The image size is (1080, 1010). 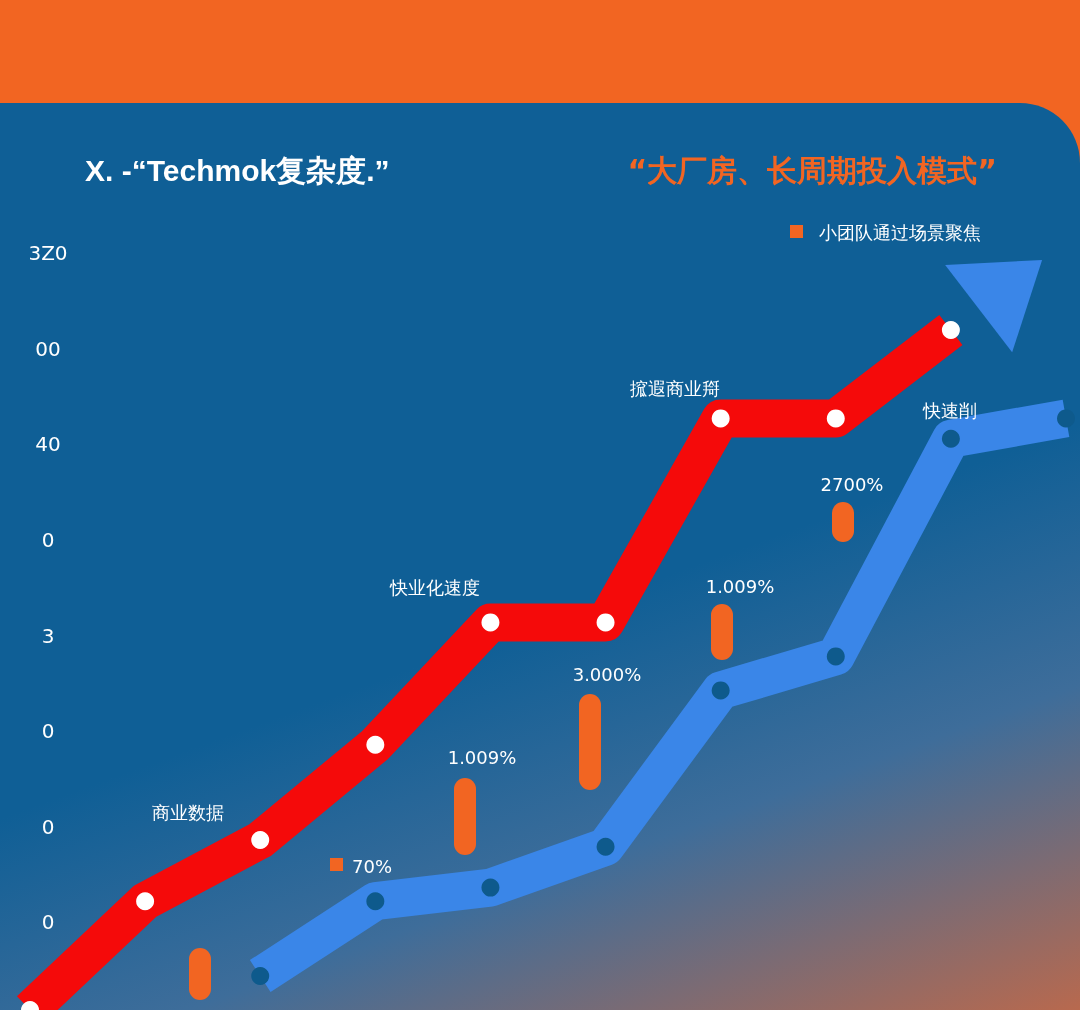 What do you see at coordinates (900, 232) in the screenshot?
I see `text: 小团队通过场景聚焦` at bounding box center [900, 232].